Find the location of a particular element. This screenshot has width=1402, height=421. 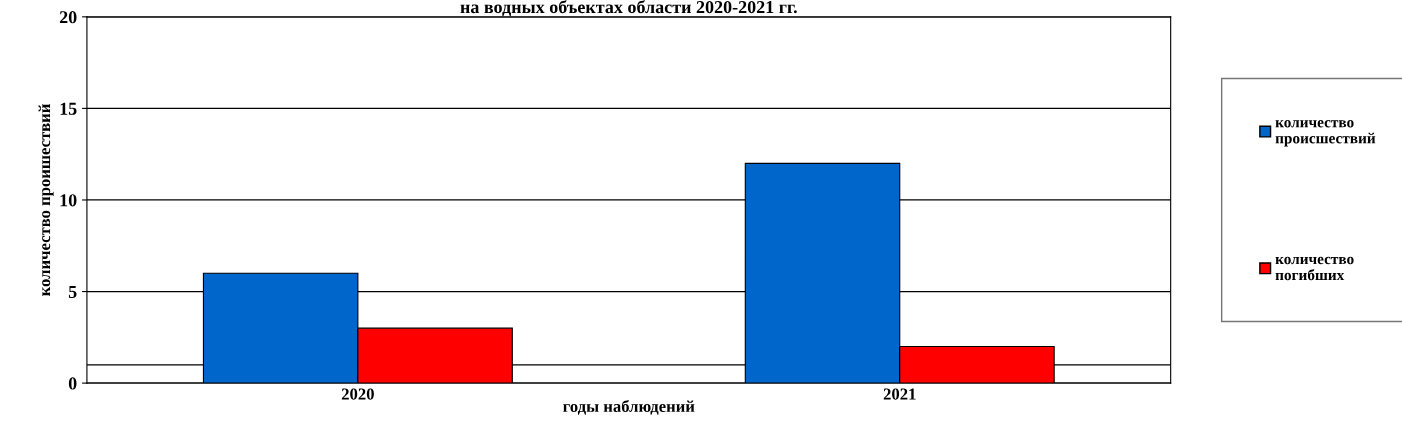

legend-label: количество погибших is located at coordinates (1314, 268).